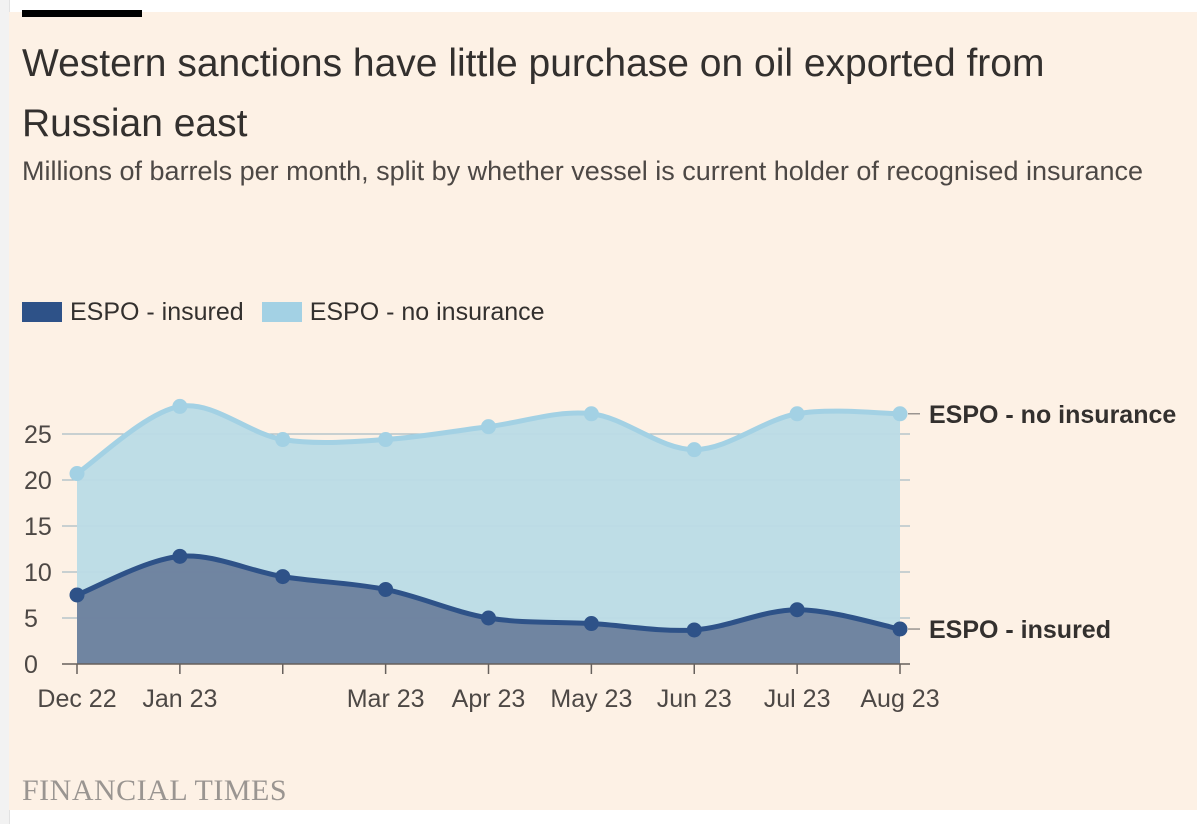  I want to click on y-tick-label: 15, so click(38, 527).